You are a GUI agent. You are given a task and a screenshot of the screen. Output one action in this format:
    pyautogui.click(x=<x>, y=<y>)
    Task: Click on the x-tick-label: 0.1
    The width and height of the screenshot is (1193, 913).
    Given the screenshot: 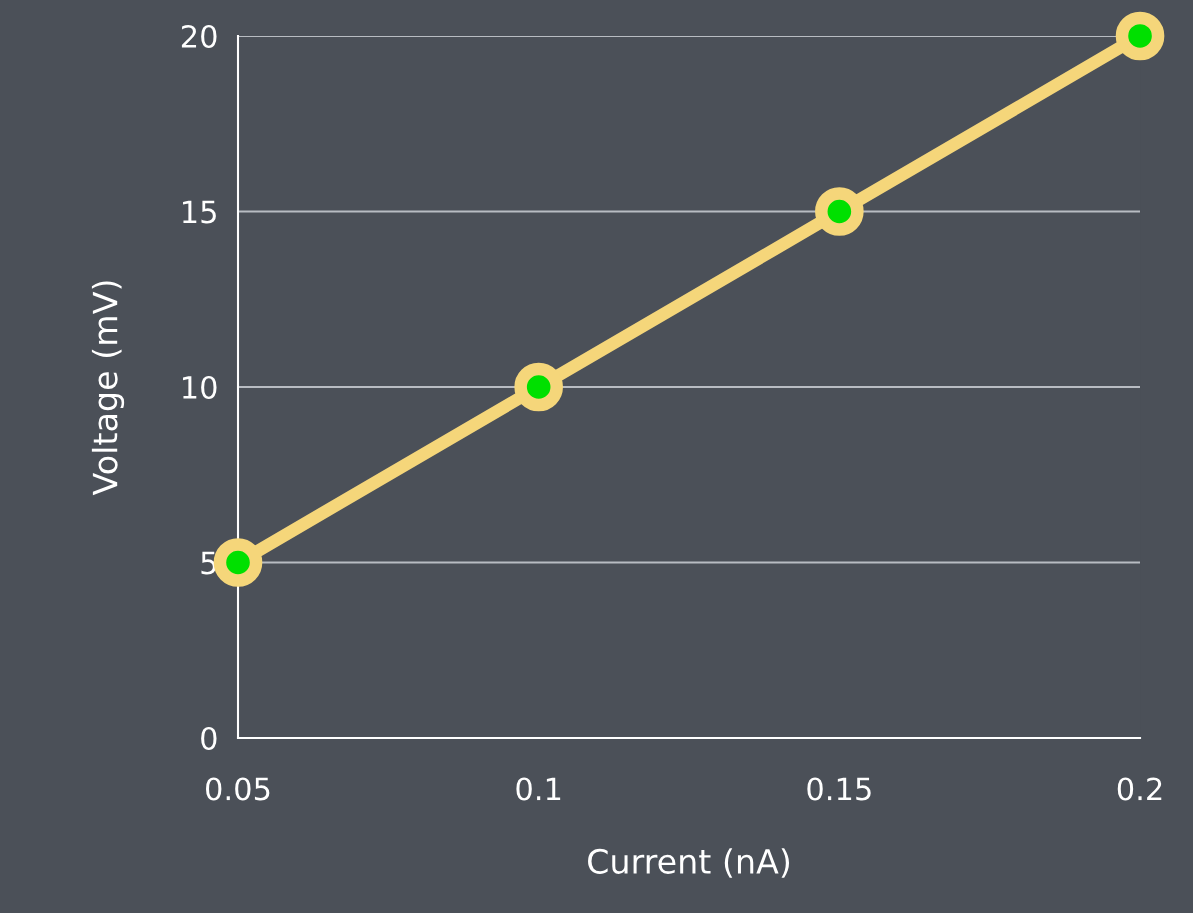 What is the action you would take?
    pyautogui.click(x=538, y=789)
    